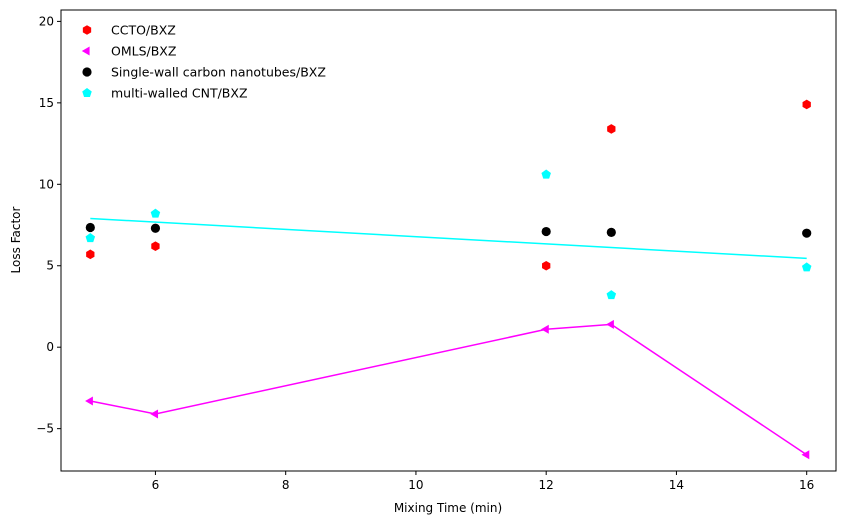 The image size is (844, 525). Describe the element at coordinates (806, 485) in the screenshot. I see `x-tick-label: 16` at that location.